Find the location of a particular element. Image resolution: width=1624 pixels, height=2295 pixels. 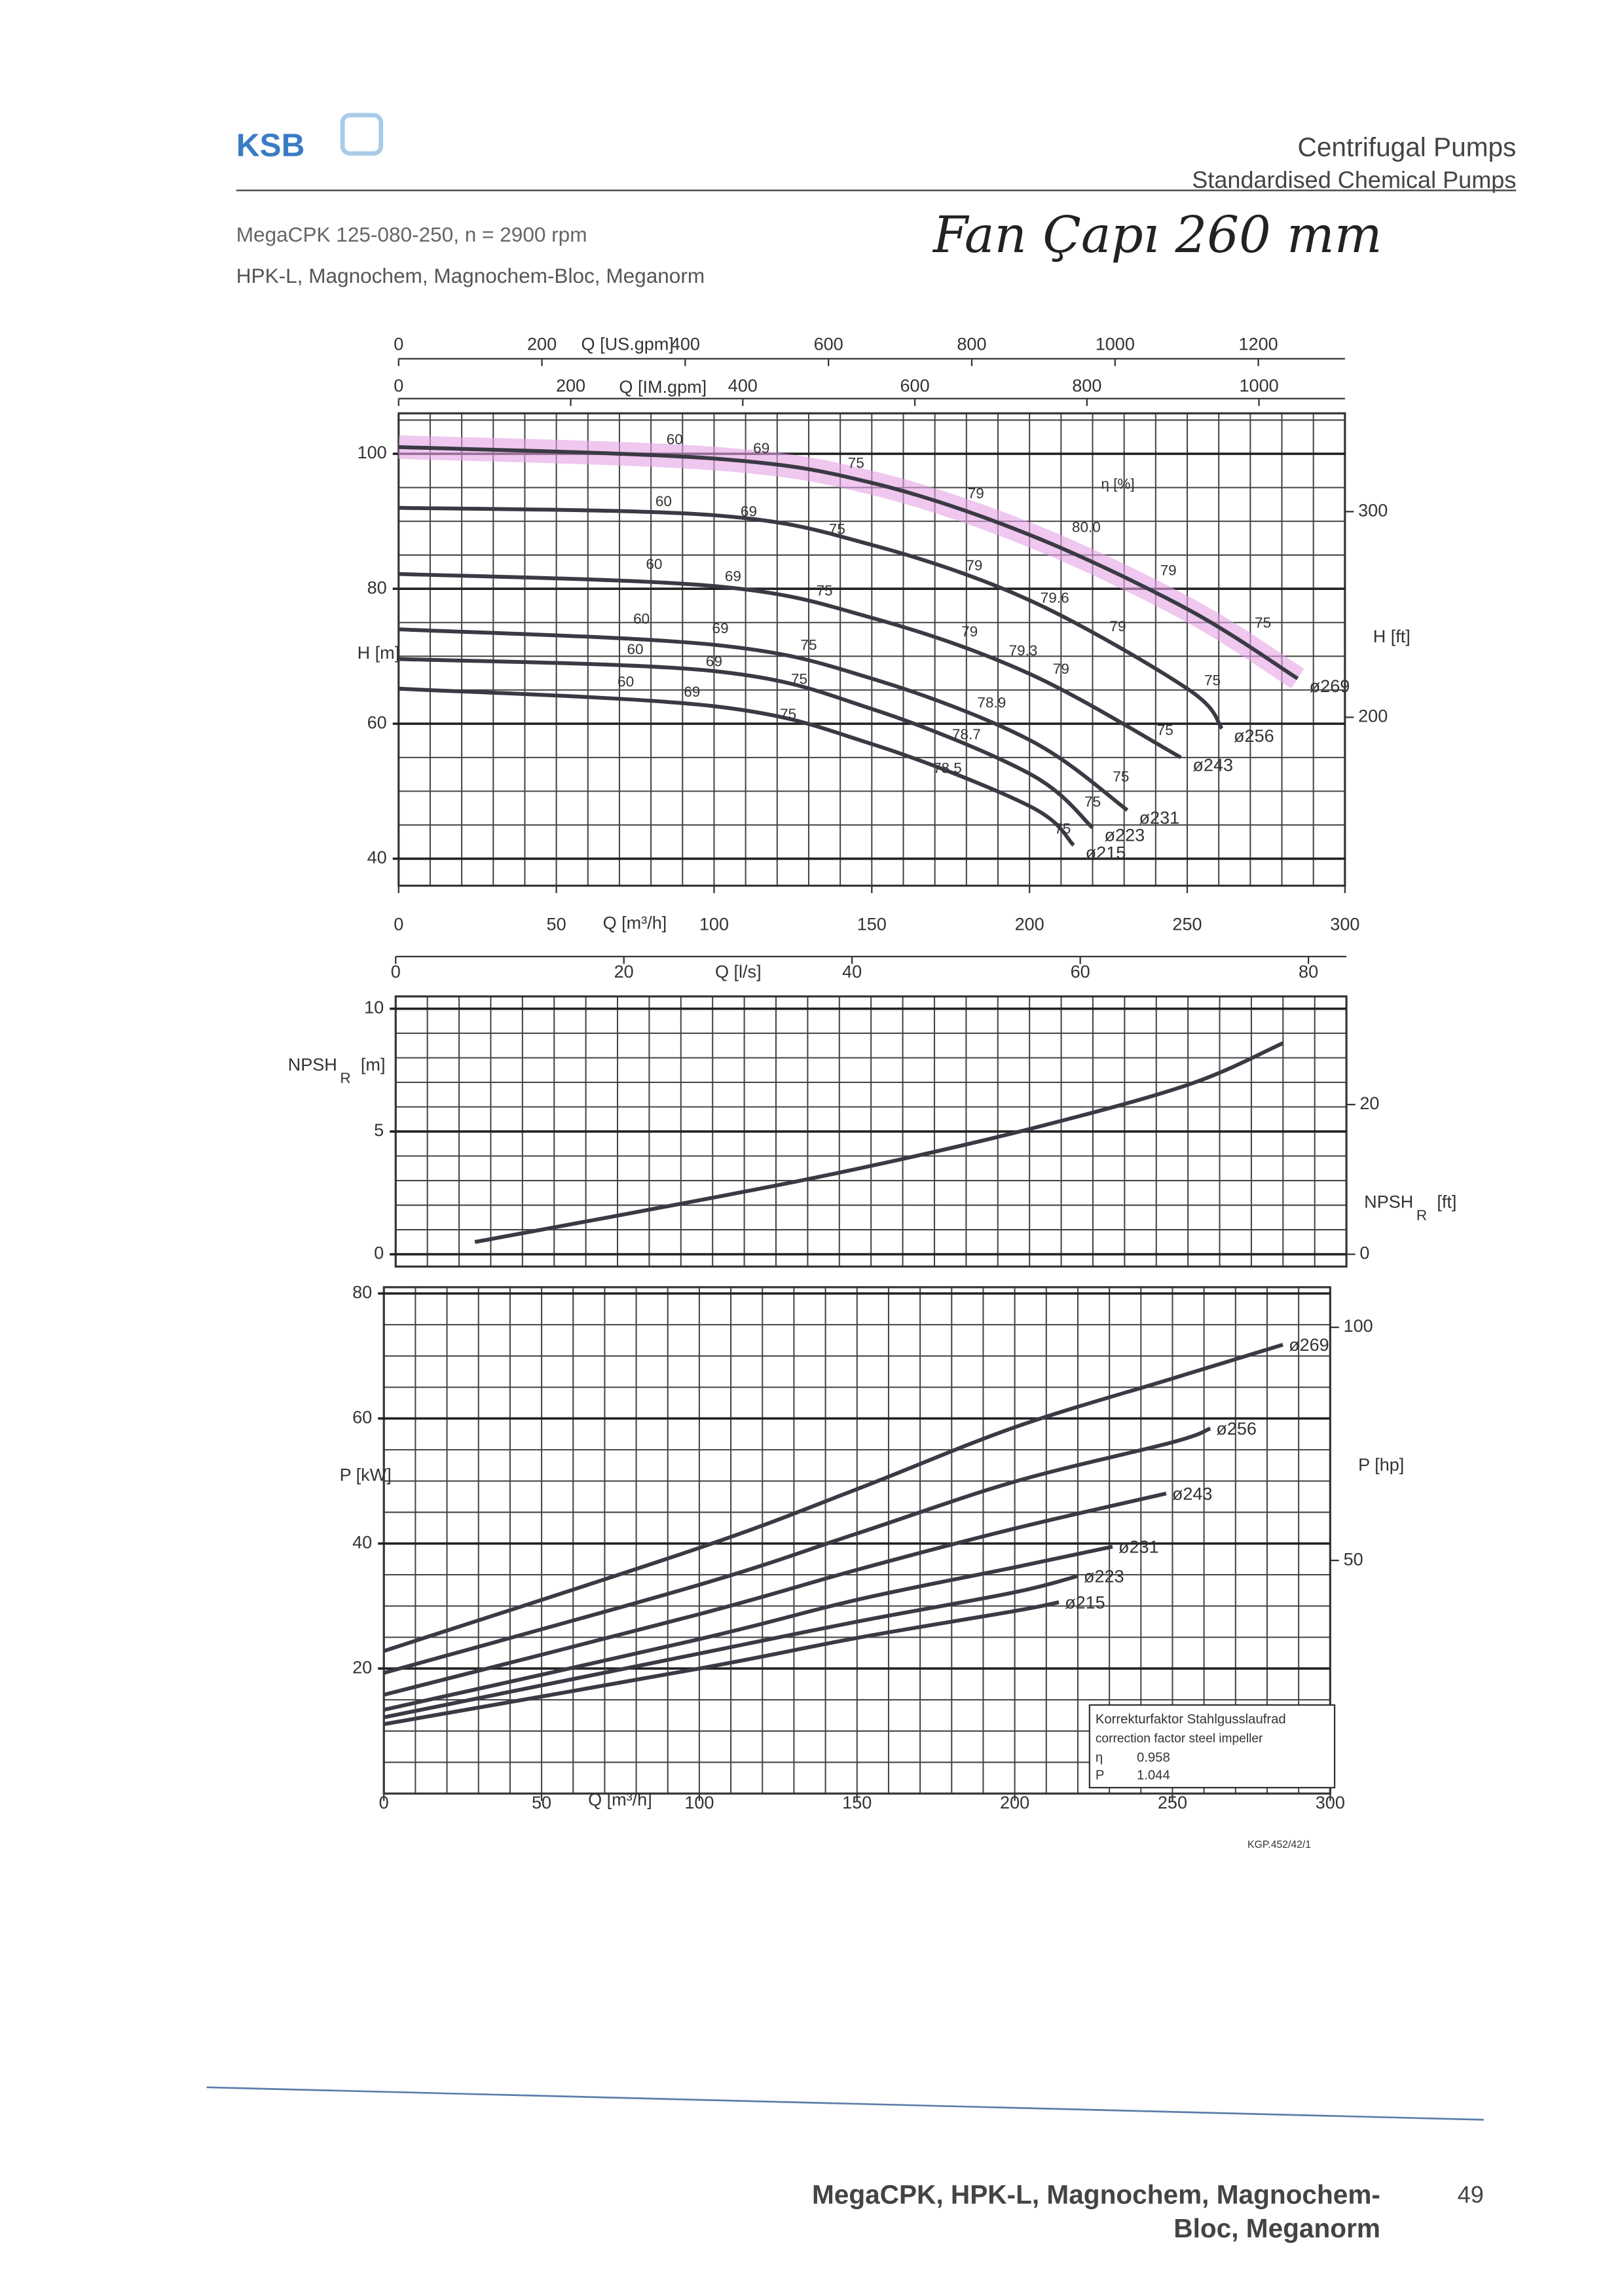

doc-title: Centrifugal Pumps is located at coordinates (1407, 147).